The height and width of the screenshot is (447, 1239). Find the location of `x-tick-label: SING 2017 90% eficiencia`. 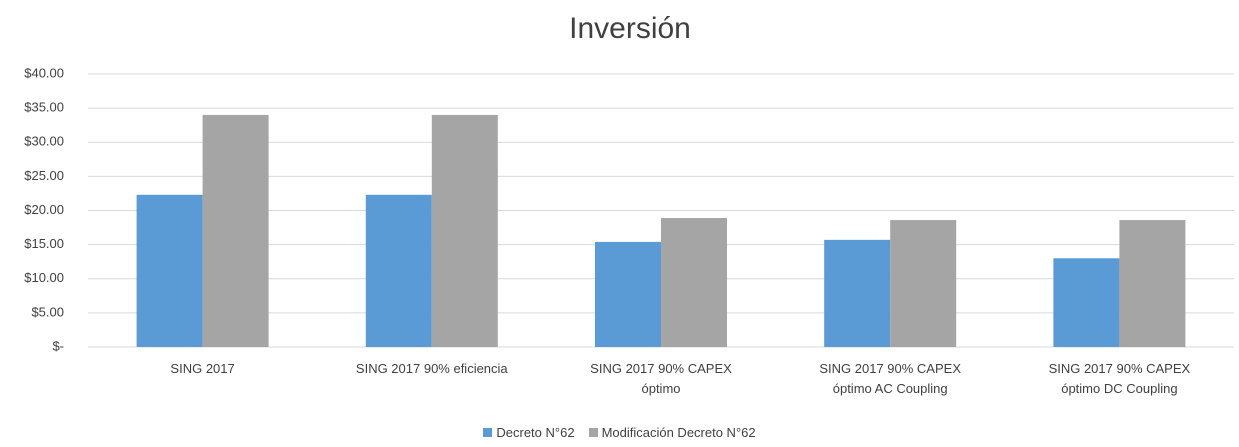

x-tick-label: SING 2017 90% eficiencia is located at coordinates (431, 368).